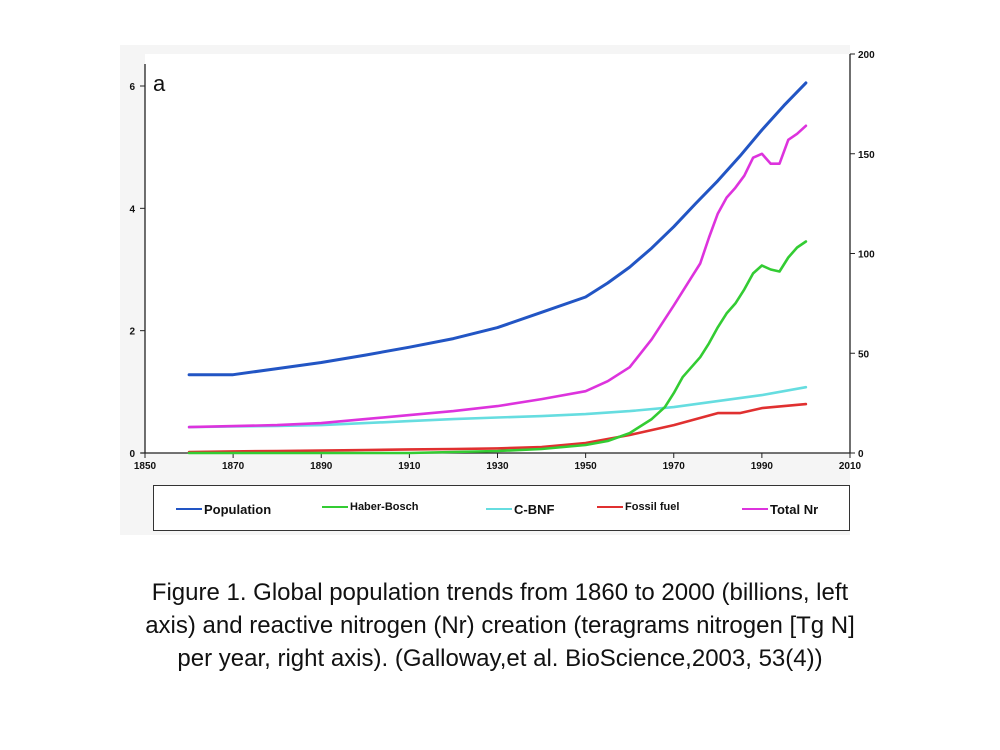 The image size is (1000, 750). I want to click on right-tick-label: 50, so click(864, 354).